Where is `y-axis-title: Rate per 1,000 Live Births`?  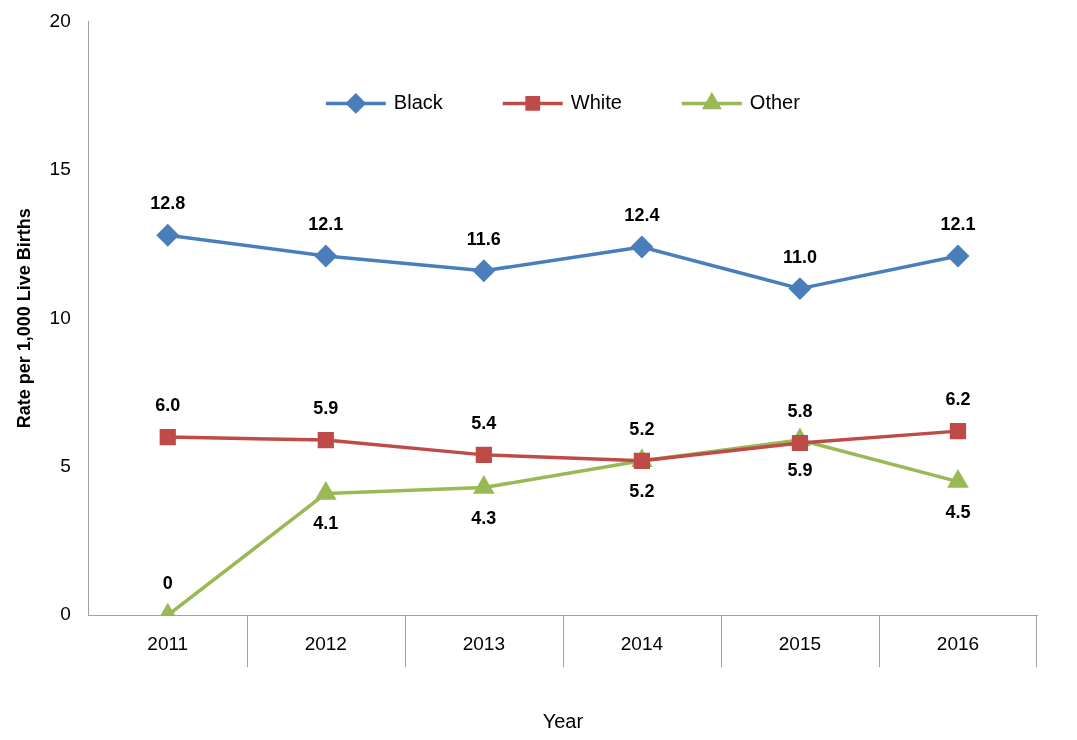
y-axis-title: Rate per 1,000 Live Births is located at coordinates (23, 318).